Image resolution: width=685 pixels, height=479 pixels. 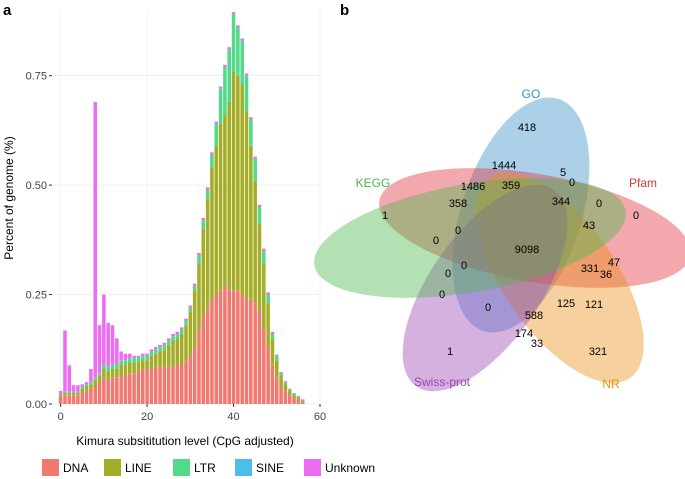 I want to click on legend-swatch-dna, so click(x=50, y=467).